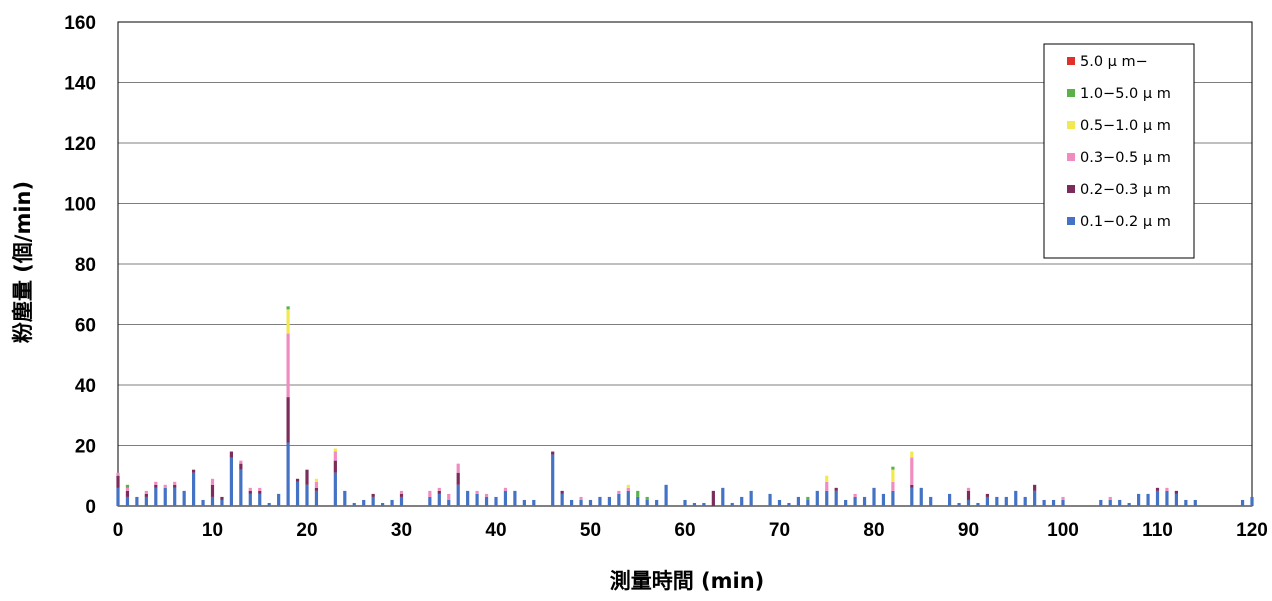 The height and width of the screenshot is (601, 1272). I want to click on x-tick-label: 60, so click(684, 530).